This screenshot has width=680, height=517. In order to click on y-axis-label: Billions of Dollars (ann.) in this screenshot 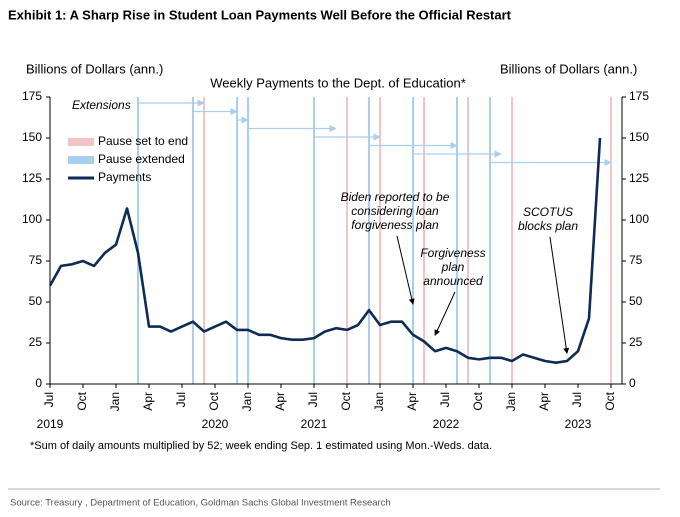, I will do `click(94, 68)`.